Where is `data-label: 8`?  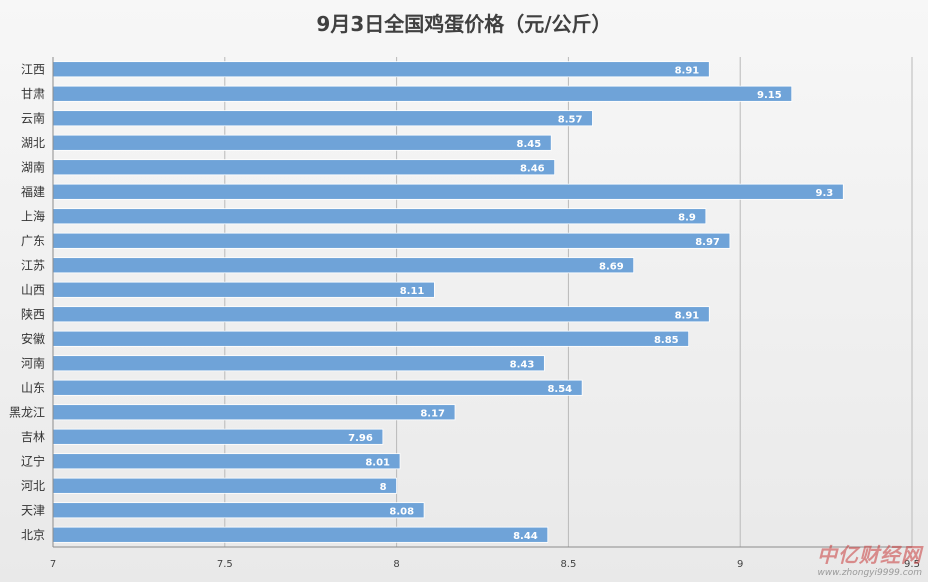 data-label: 8 is located at coordinates (383, 487).